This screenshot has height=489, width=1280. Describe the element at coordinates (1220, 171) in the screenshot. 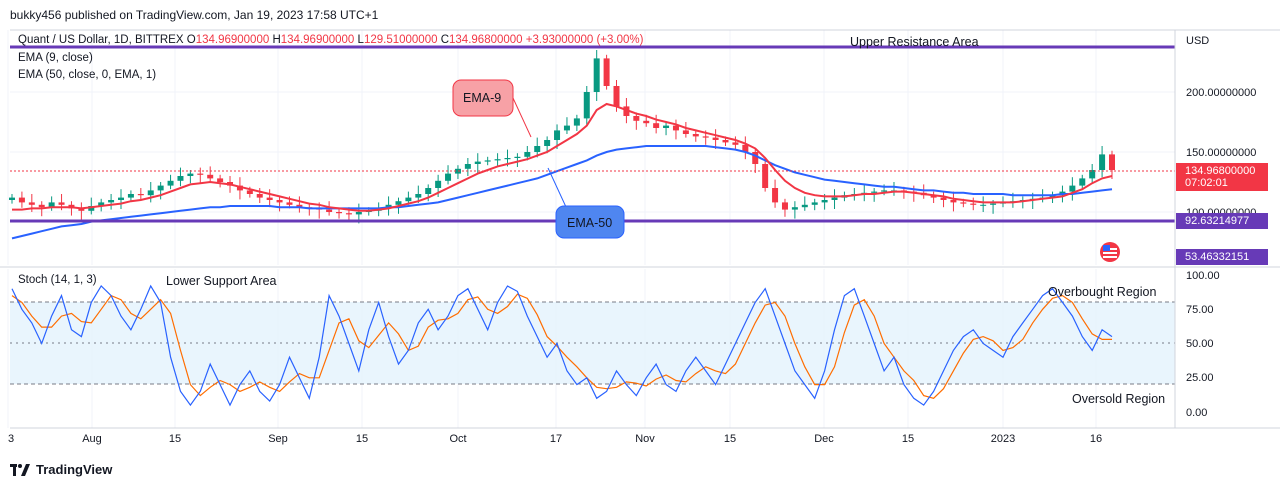

I see `last-price-value: 134.96800000` at that location.